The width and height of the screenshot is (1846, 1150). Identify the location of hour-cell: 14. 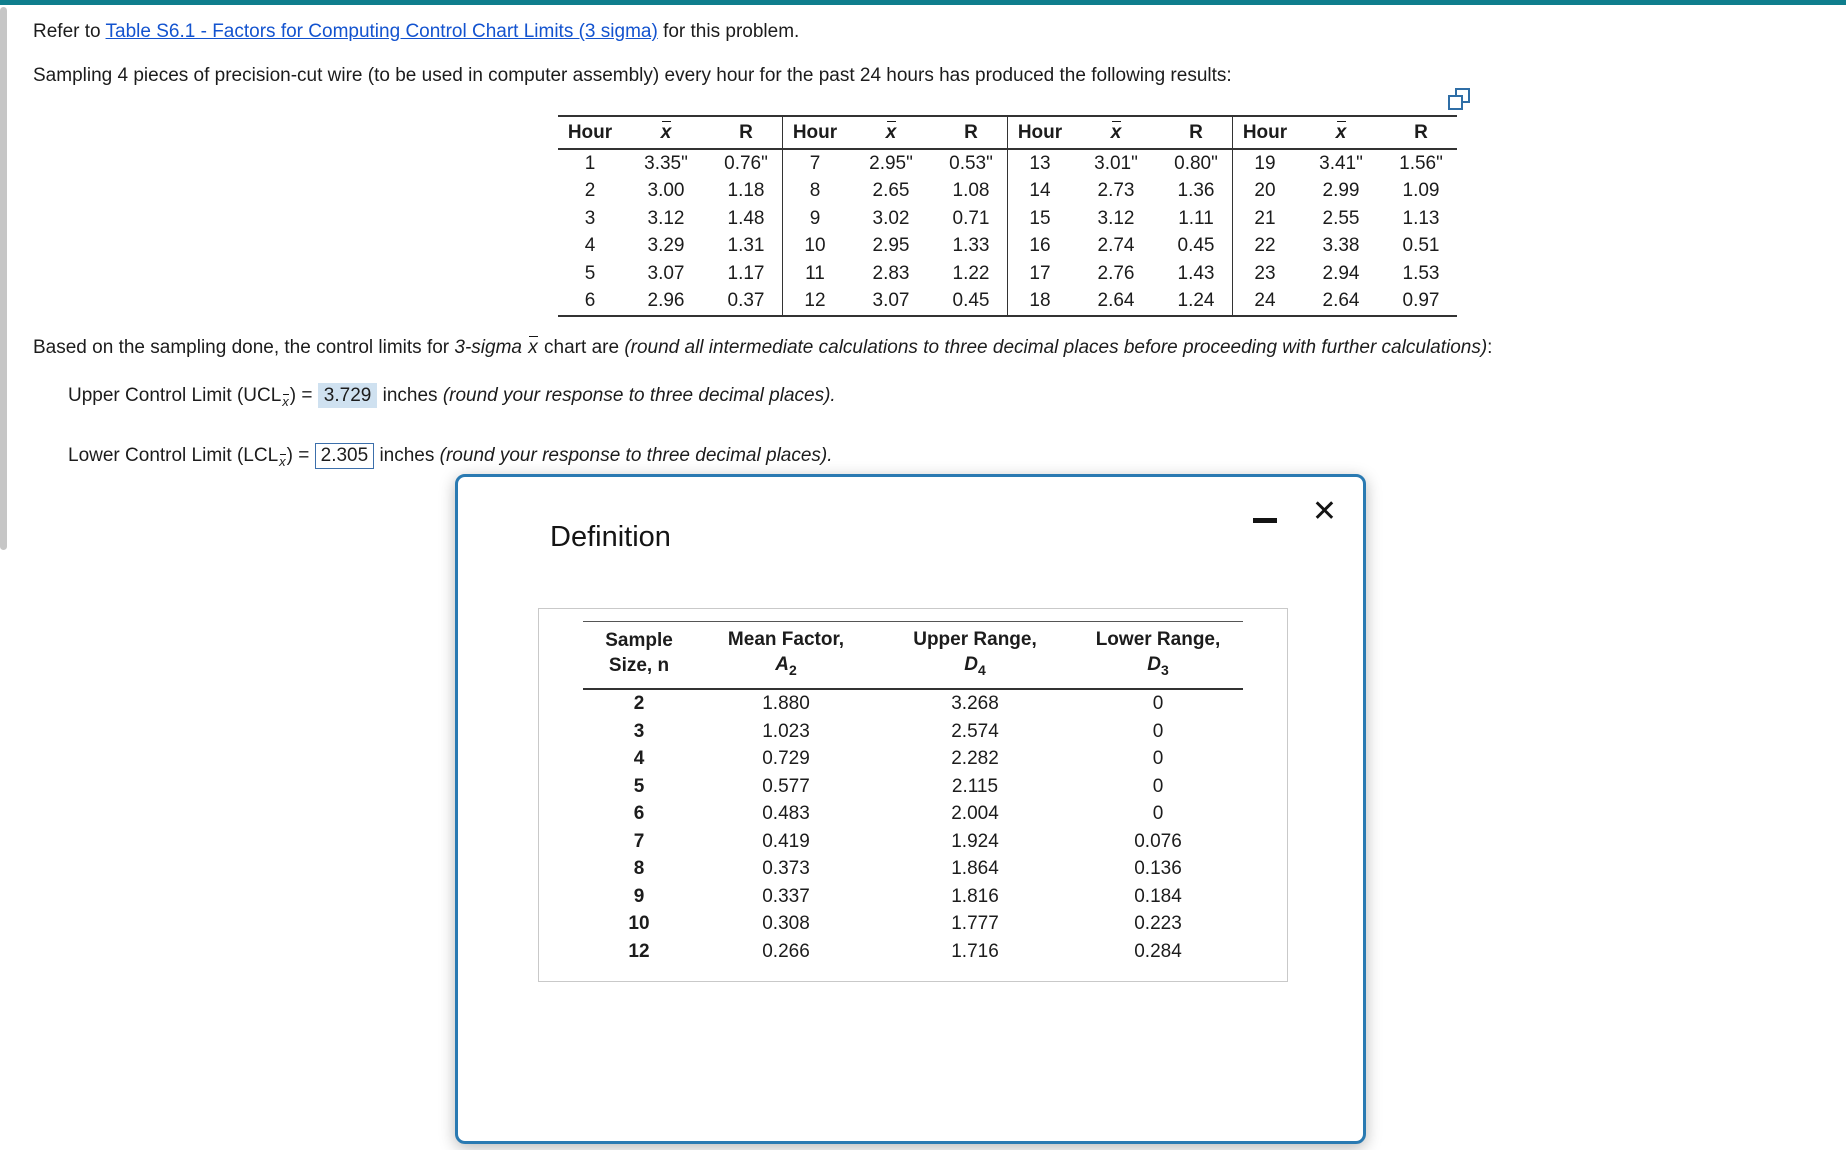
(1039, 191).